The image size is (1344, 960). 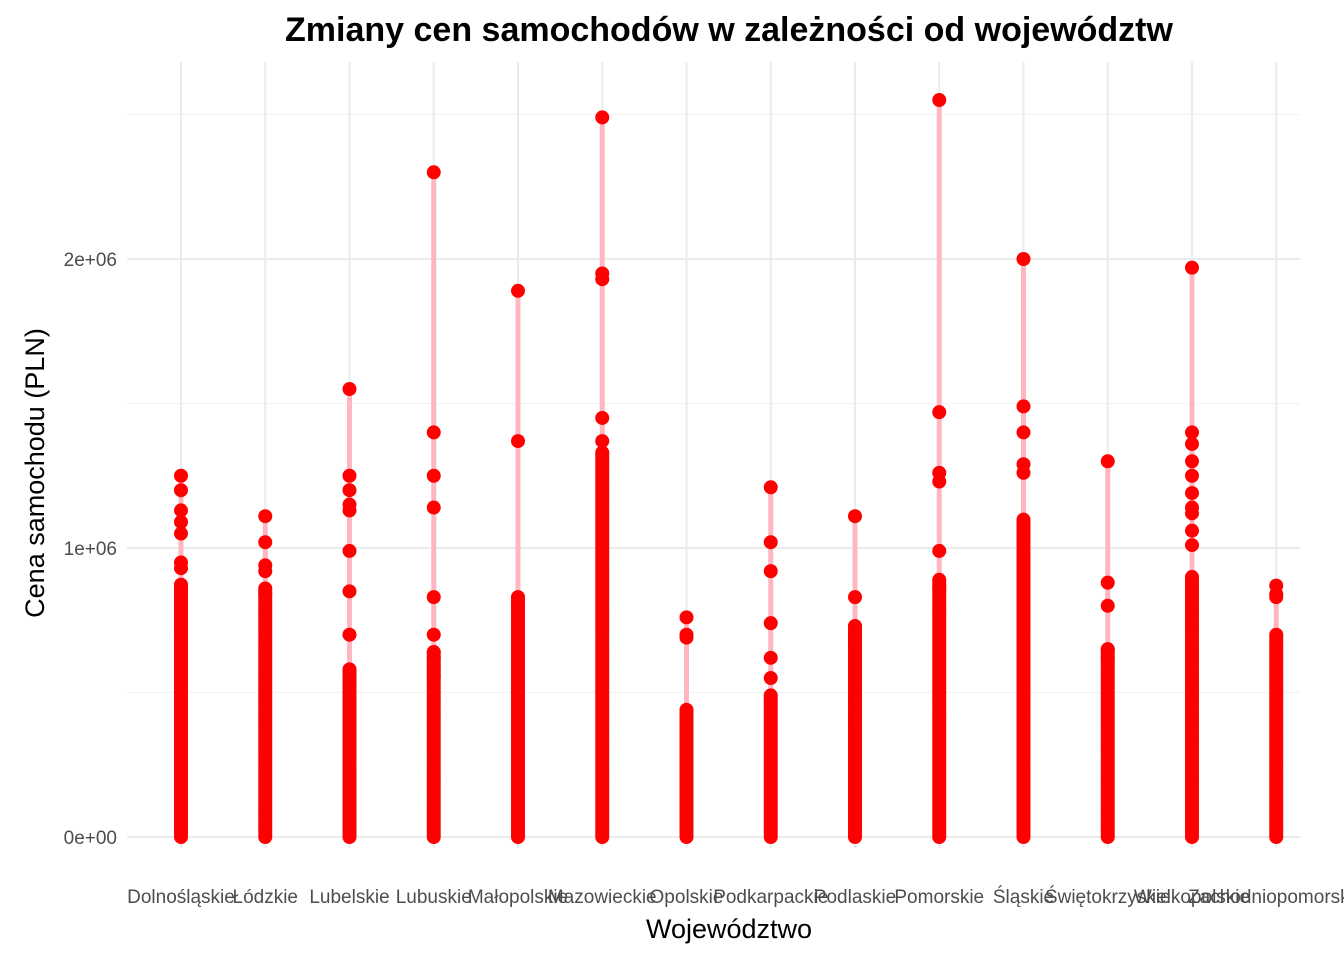 What do you see at coordinates (434, 897) in the screenshot?
I see `x-tick-label: Lubuskie` at bounding box center [434, 897].